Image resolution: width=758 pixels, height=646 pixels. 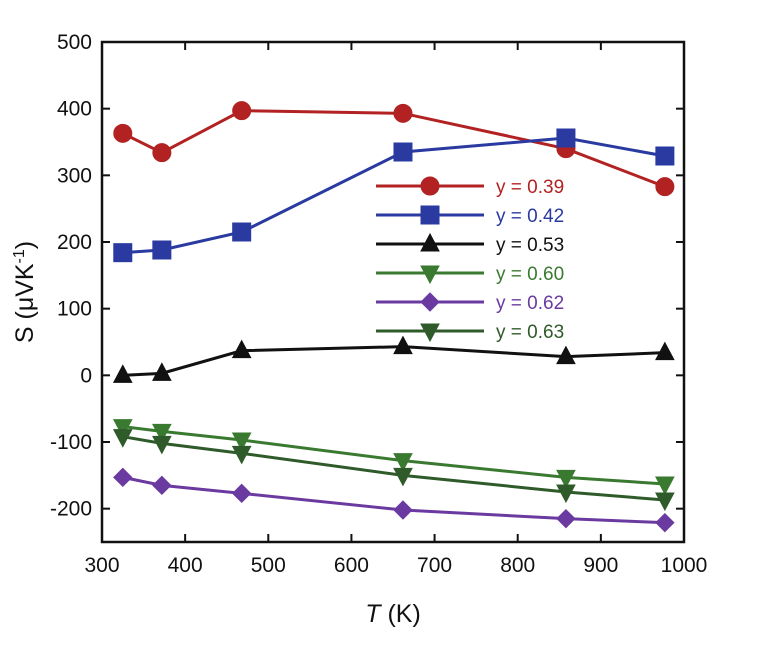 I want to click on x-tick-label: 800, so click(x=517, y=565).